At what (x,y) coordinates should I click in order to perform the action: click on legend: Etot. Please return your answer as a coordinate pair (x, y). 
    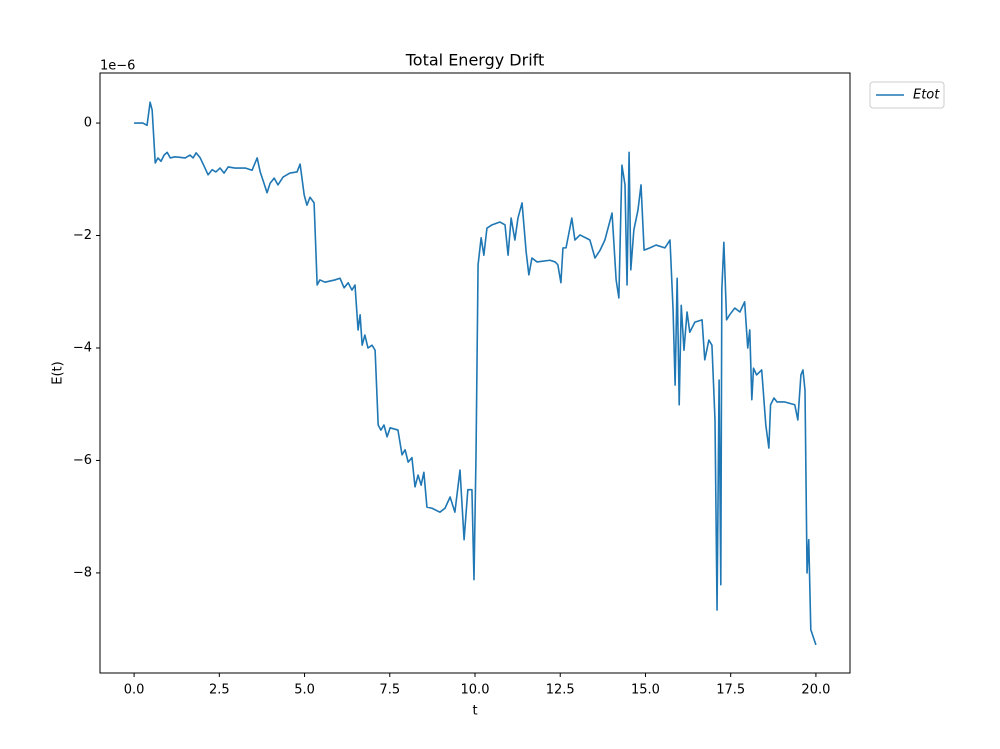
    Looking at the image, I should click on (907, 95).